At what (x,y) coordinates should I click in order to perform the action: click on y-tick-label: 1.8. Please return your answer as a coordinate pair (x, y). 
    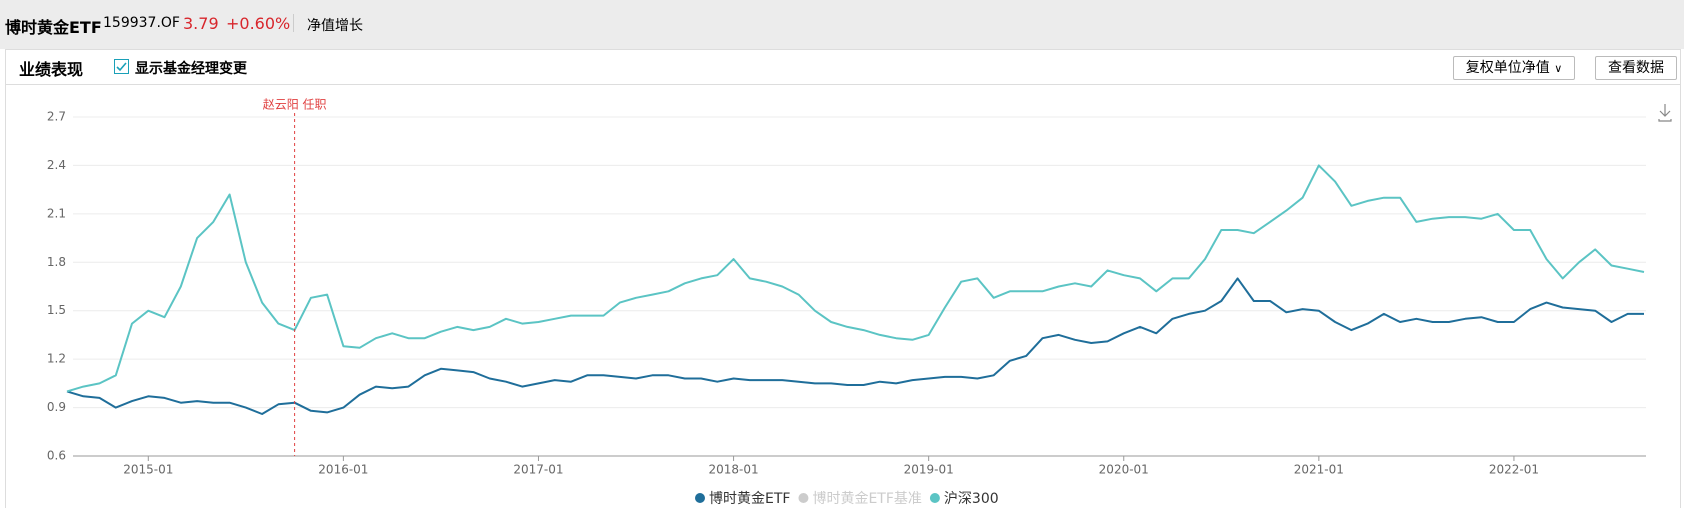
    Looking at the image, I should click on (56, 262).